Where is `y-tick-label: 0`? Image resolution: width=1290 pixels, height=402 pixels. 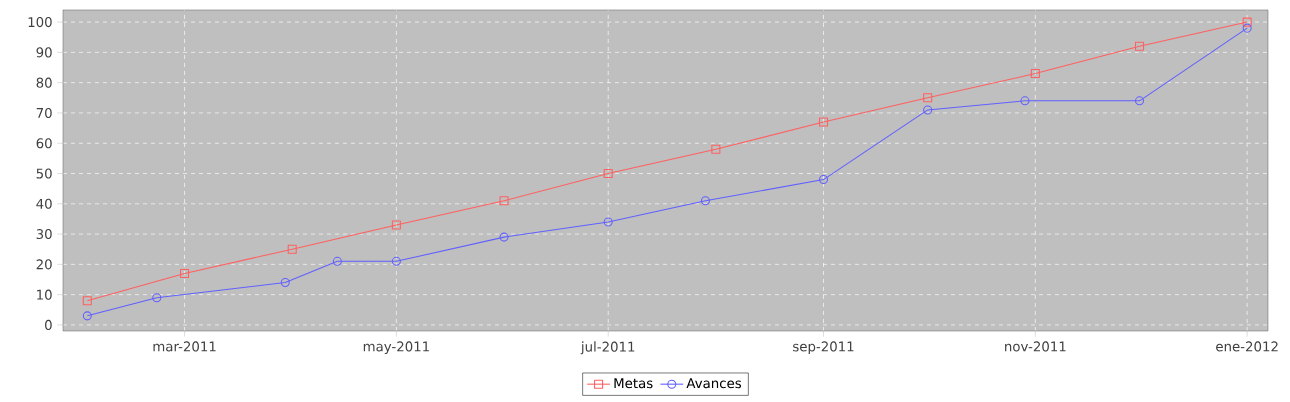
y-tick-label: 0 is located at coordinates (48, 324).